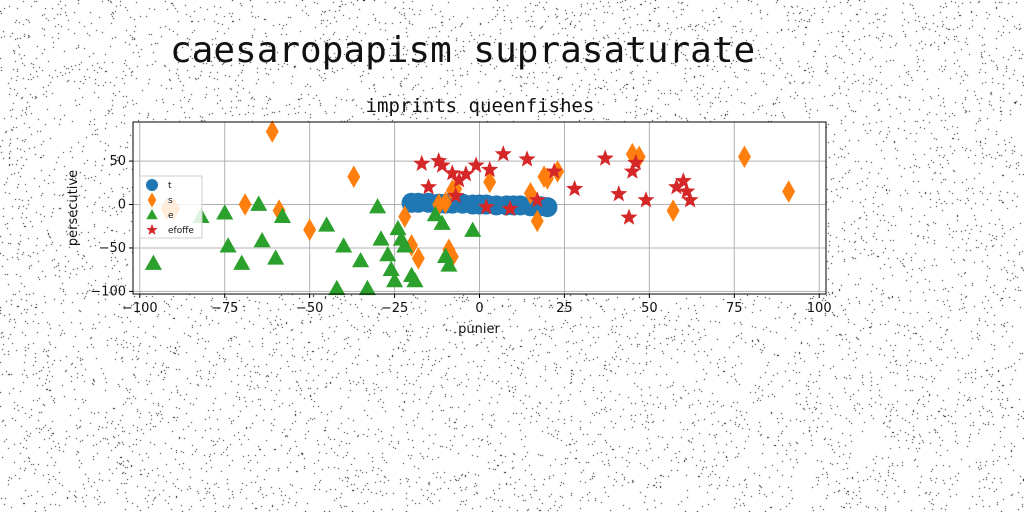  I want to click on y-axis-label: persecutive, so click(73, 208).